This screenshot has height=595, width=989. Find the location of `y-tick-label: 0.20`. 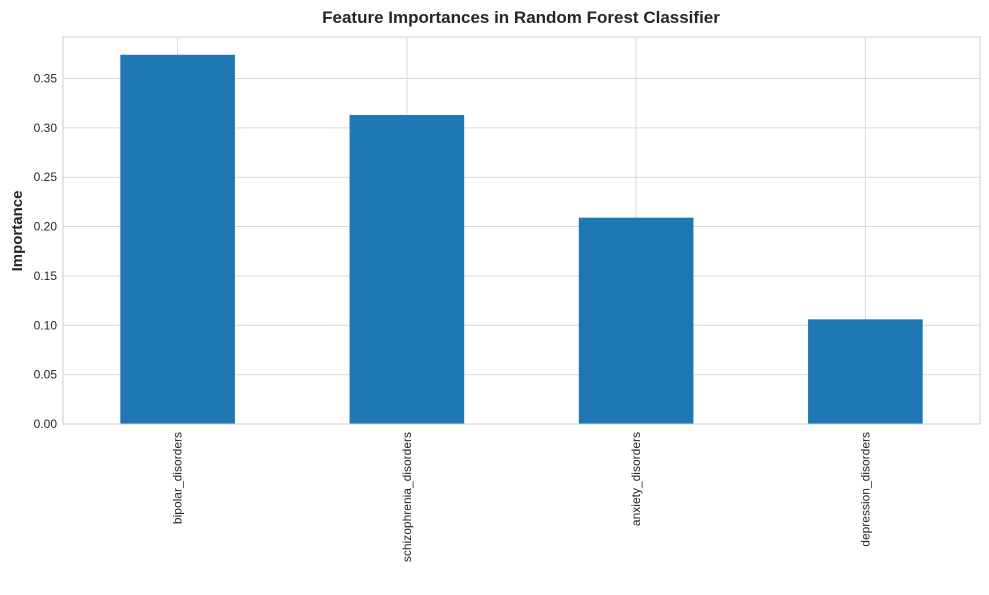

y-tick-label: 0.20 is located at coordinates (46, 227).